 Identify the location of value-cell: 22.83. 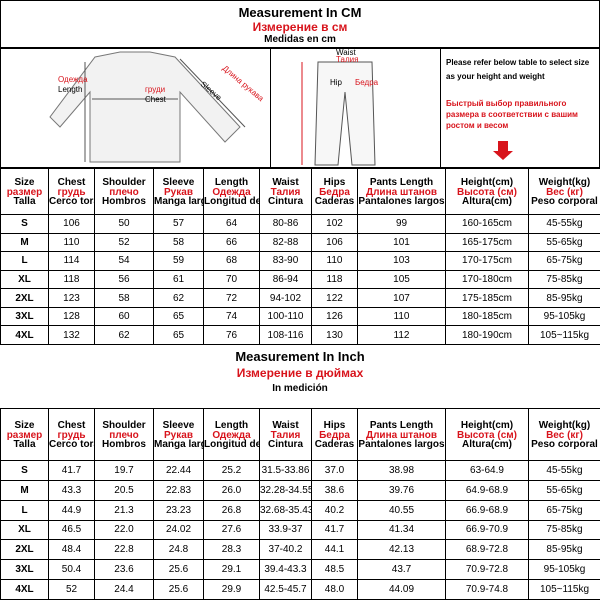
(178, 490).